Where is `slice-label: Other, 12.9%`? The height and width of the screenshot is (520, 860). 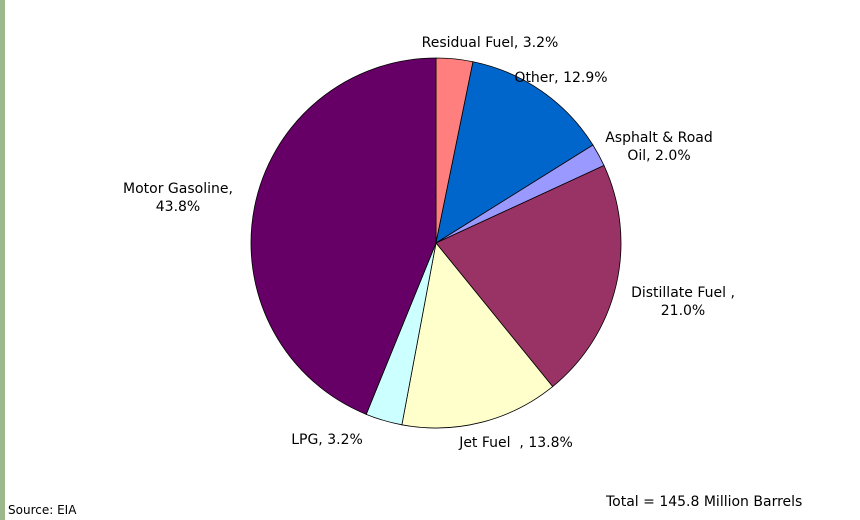 slice-label: Other, 12.9% is located at coordinates (561, 78).